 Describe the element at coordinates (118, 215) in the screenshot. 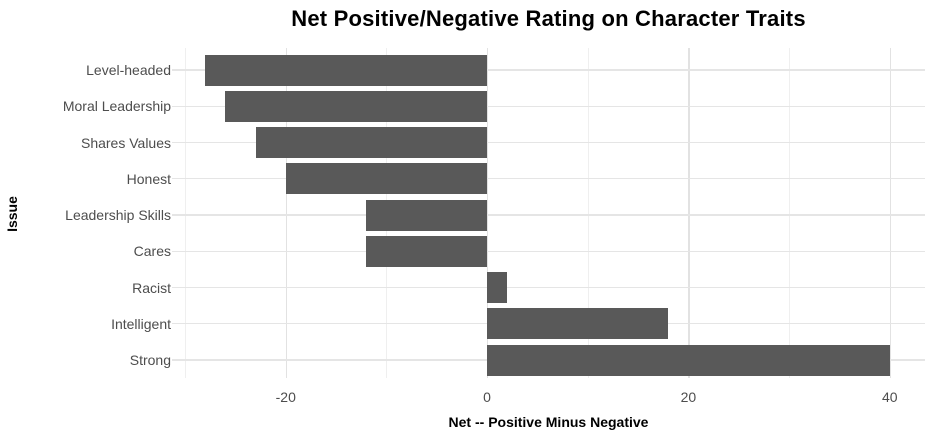

I see `y-tick-label: Leadership Skills` at that location.